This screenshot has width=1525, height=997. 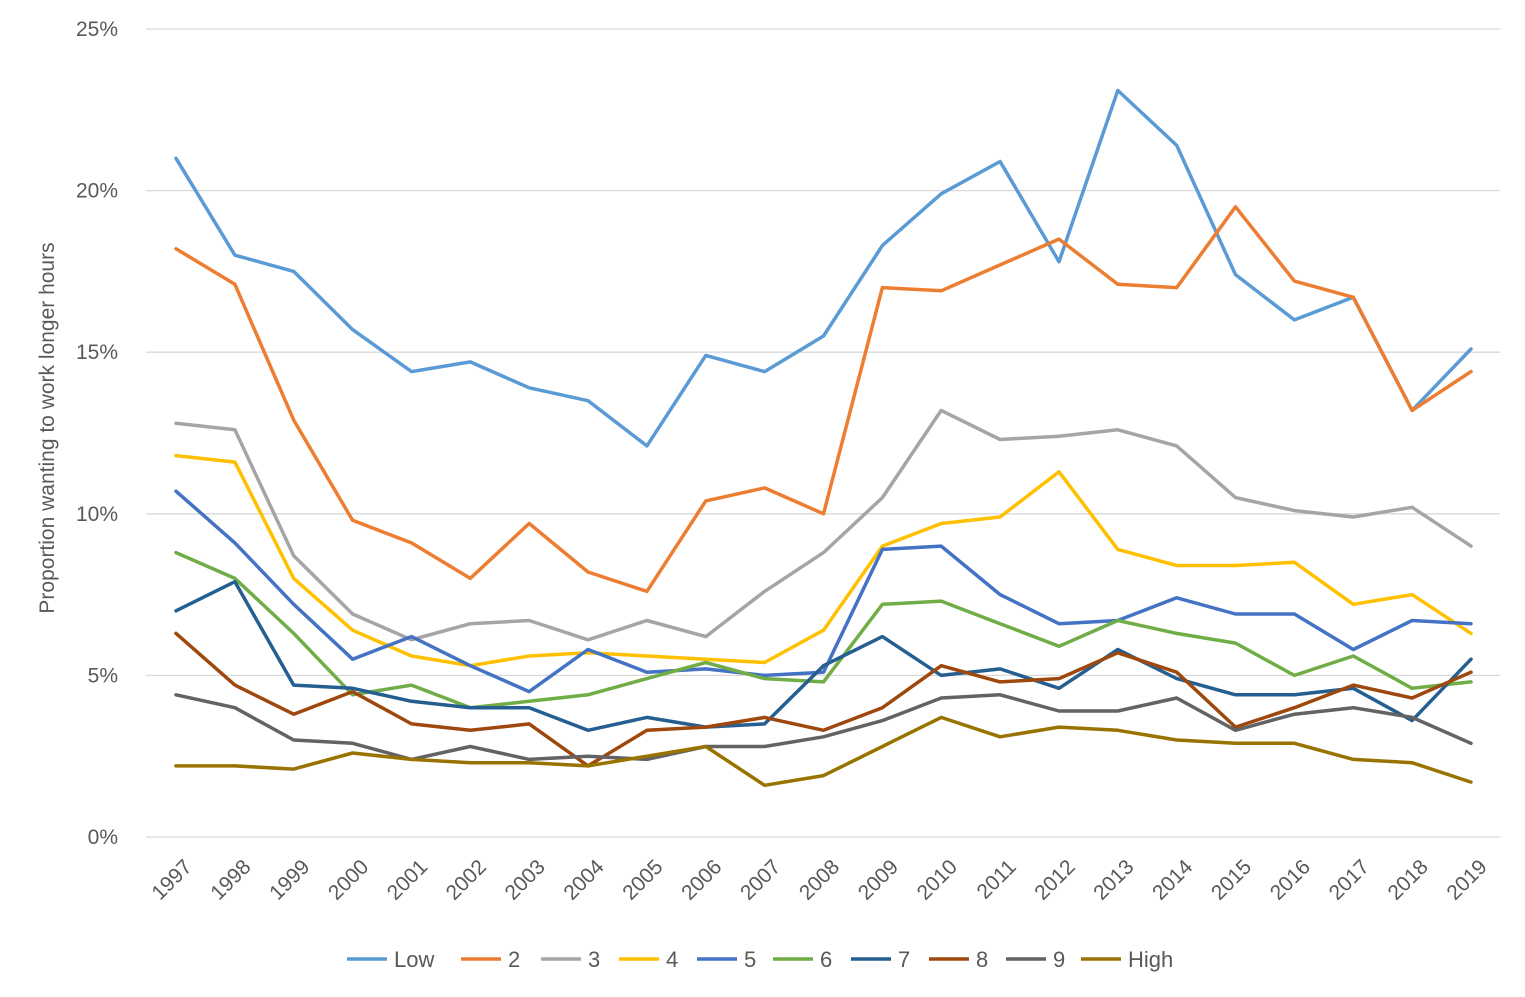 What do you see at coordinates (997, 879) in the screenshot?
I see `x-tick-label: 2011` at bounding box center [997, 879].